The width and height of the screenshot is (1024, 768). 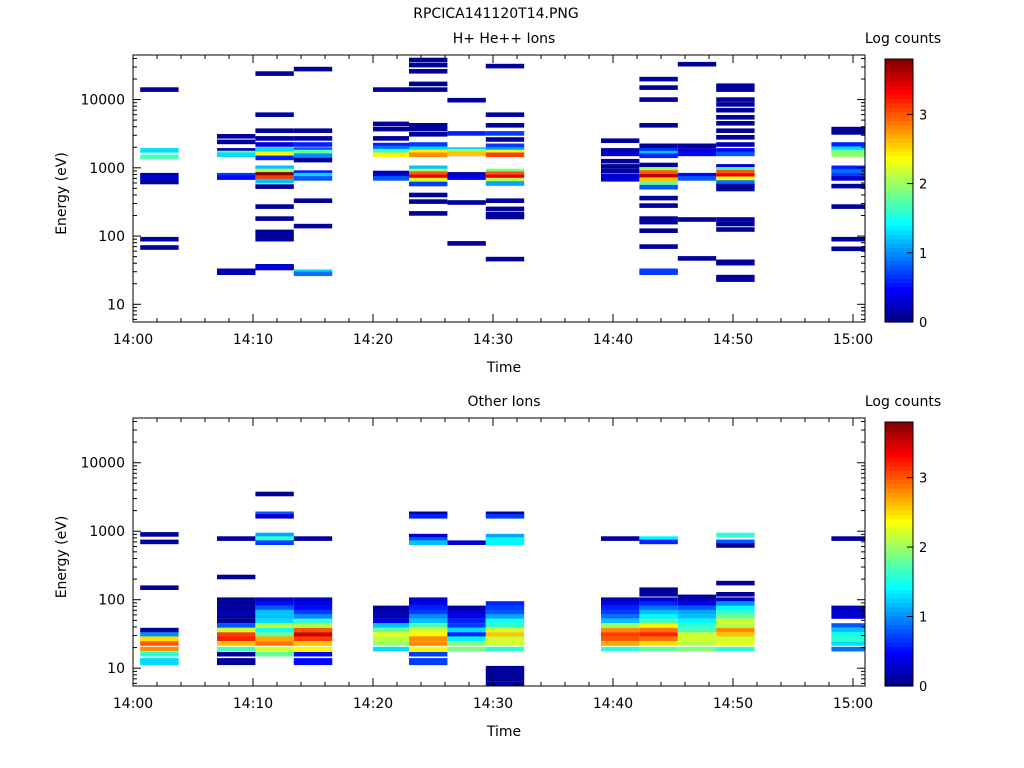 What do you see at coordinates (253, 340) in the screenshot?
I see `x-tick-label: 14:10` at bounding box center [253, 340].